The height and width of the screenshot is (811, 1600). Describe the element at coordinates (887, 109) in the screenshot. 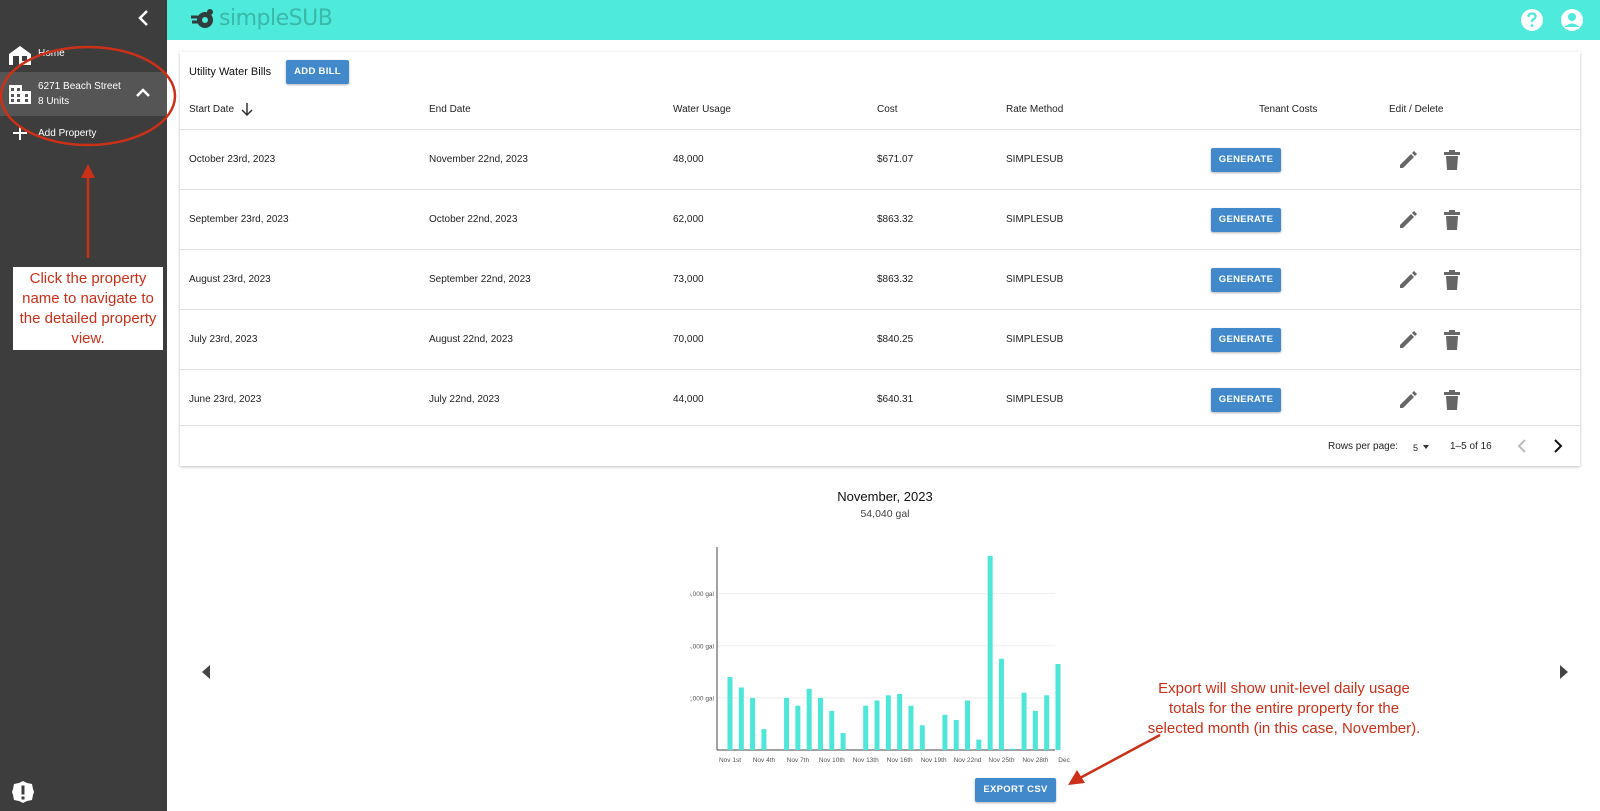

I see `column-header-cost: Cost` at that location.